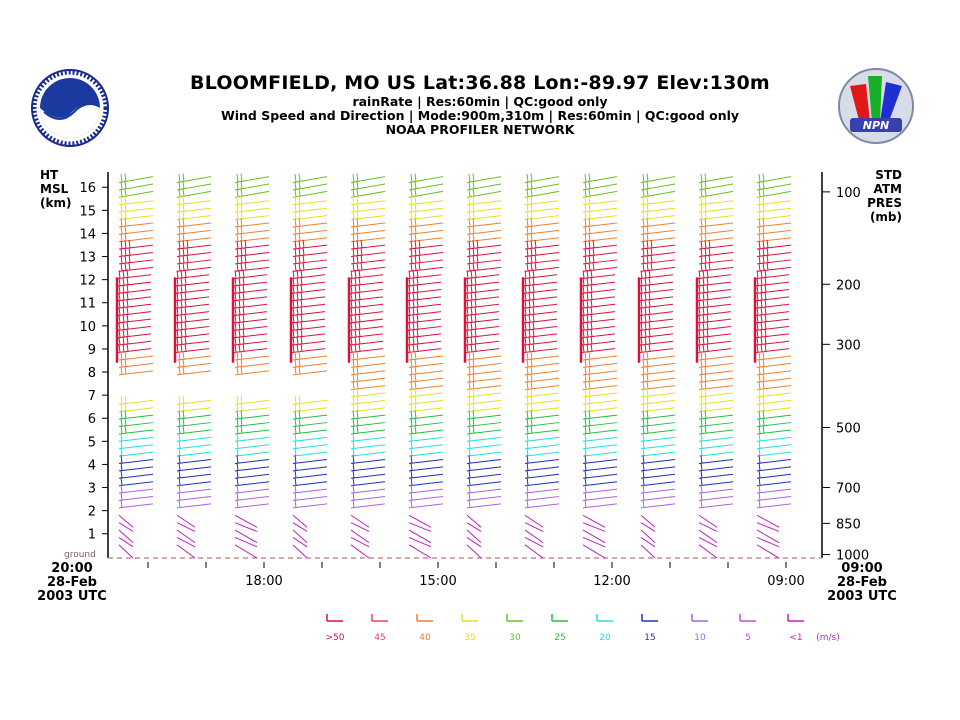 This screenshot has width=960, height=720. I want to click on x-tick-label: 15:00, so click(437, 581).